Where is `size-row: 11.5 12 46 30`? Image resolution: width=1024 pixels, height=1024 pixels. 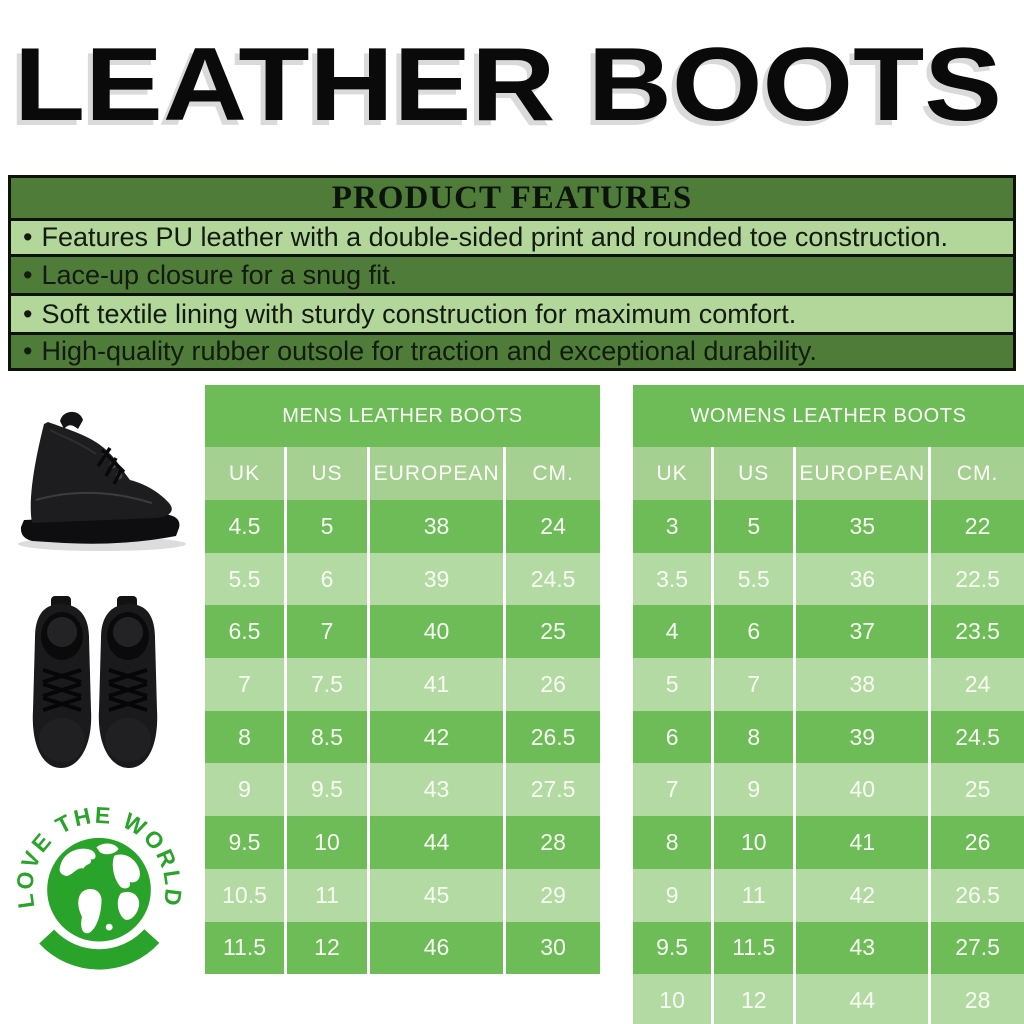 size-row: 11.5 12 46 30 is located at coordinates (402, 948).